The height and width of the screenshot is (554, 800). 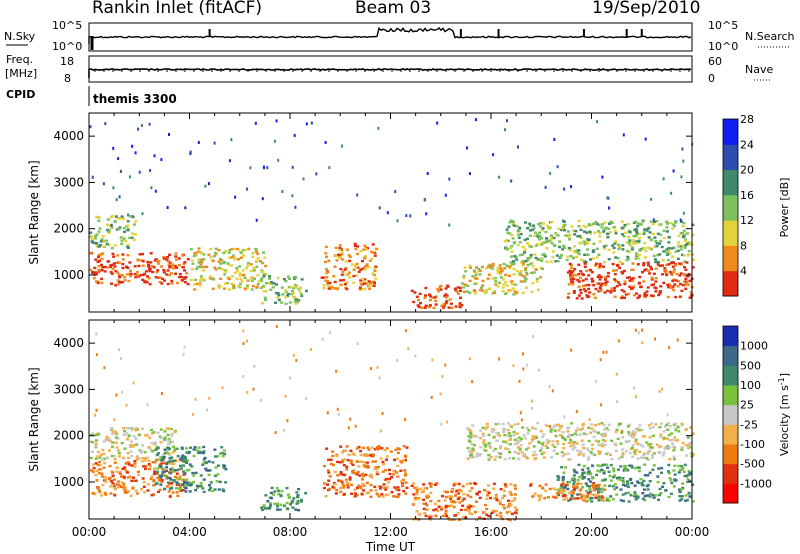 I want to click on colorbar-tick: 16, so click(x=747, y=195).